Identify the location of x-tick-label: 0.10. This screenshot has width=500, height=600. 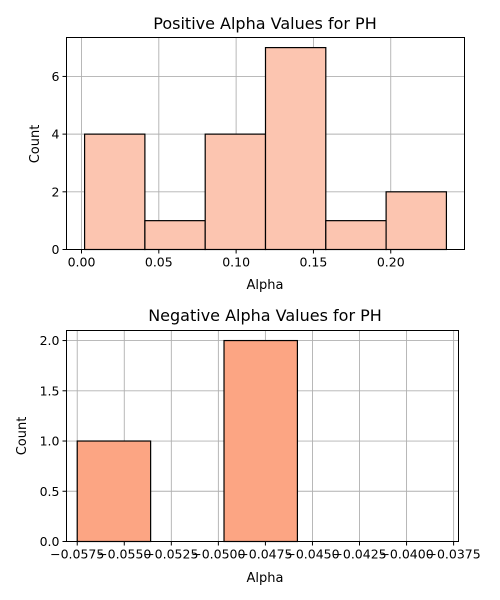
(236, 262).